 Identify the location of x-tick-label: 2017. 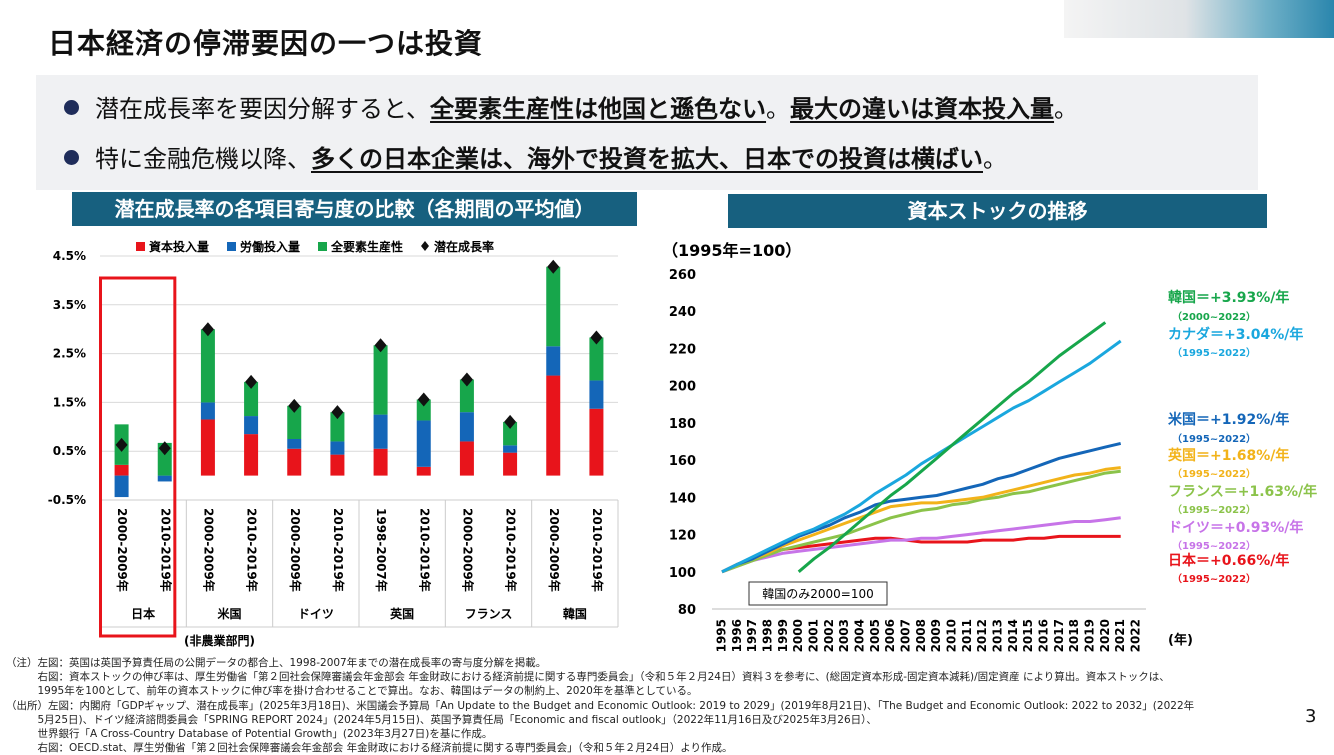
(1059, 635).